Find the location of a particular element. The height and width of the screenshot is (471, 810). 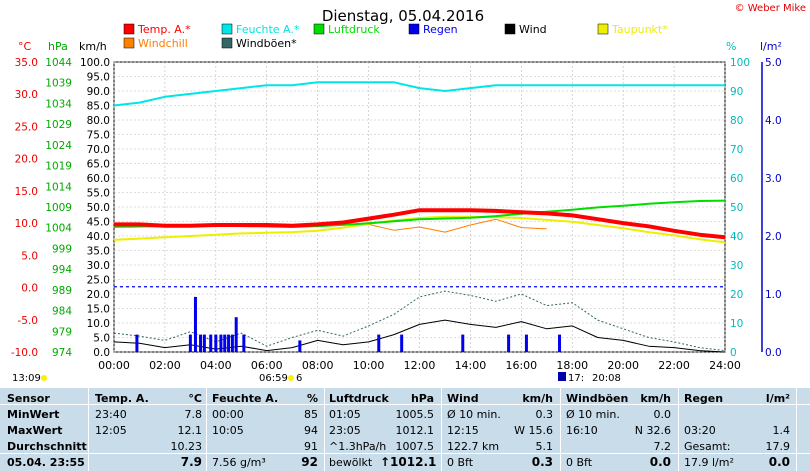

humidity-tick-label: 0 is located at coordinates (733, 353).